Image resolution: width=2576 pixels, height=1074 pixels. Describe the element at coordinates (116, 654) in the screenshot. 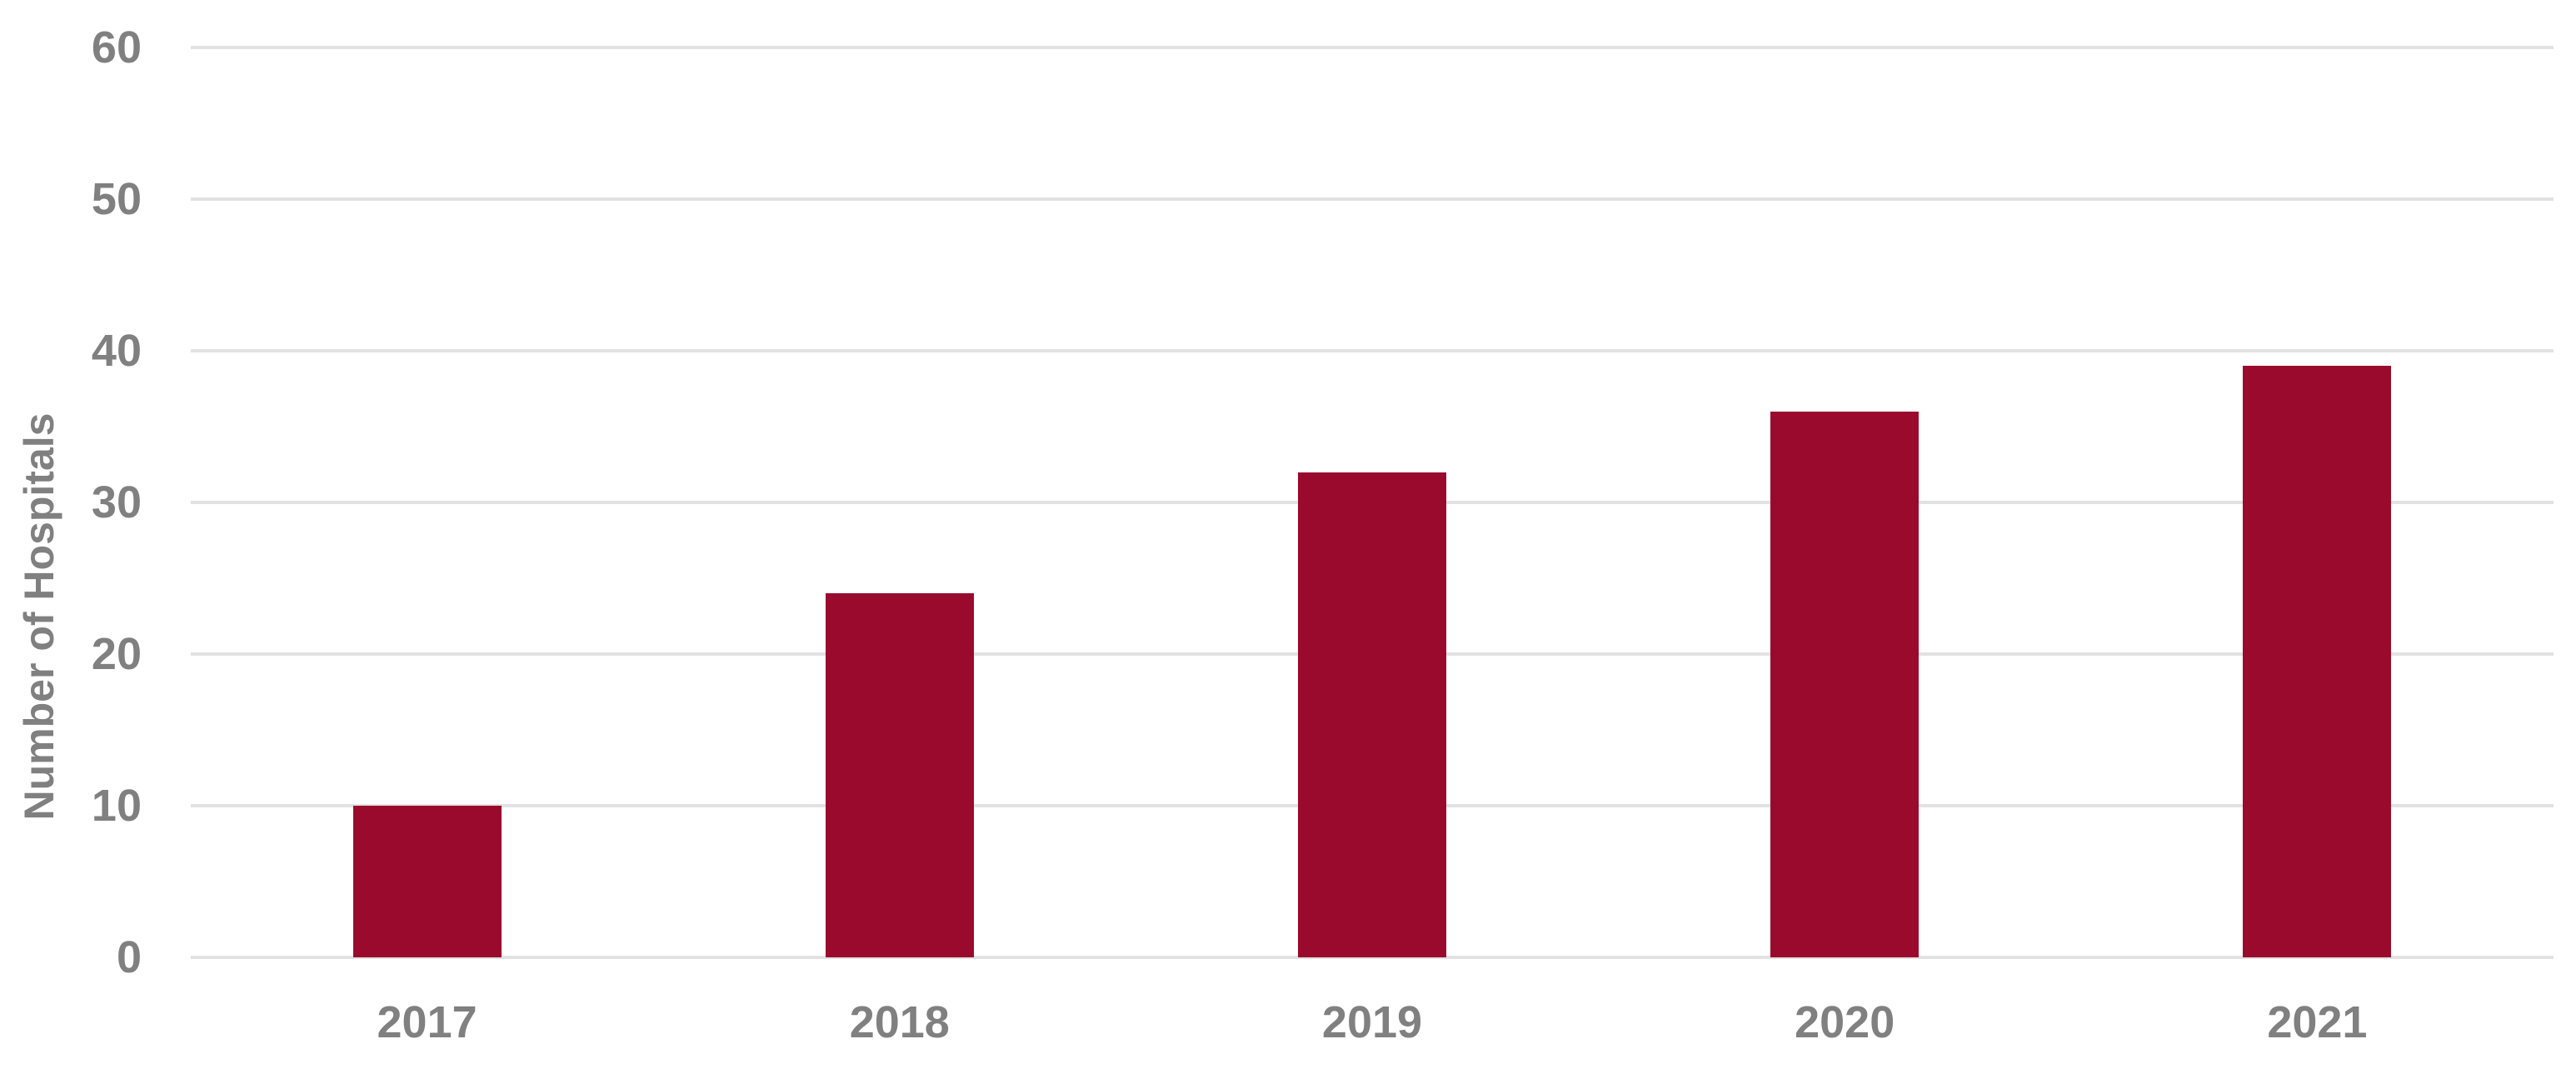

I see `y-tick-label: 20` at that location.